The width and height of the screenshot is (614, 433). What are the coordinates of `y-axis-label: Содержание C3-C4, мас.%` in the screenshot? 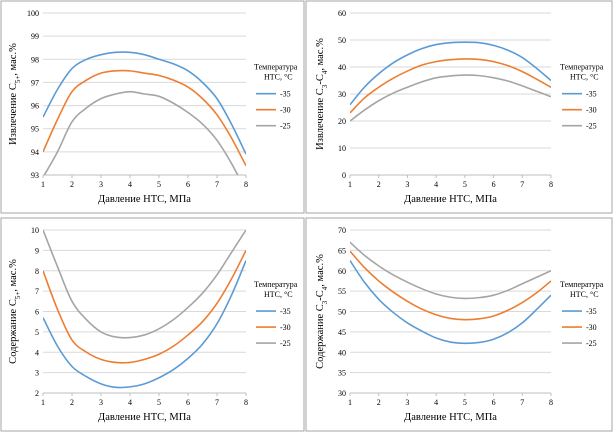 It's located at (322, 311).